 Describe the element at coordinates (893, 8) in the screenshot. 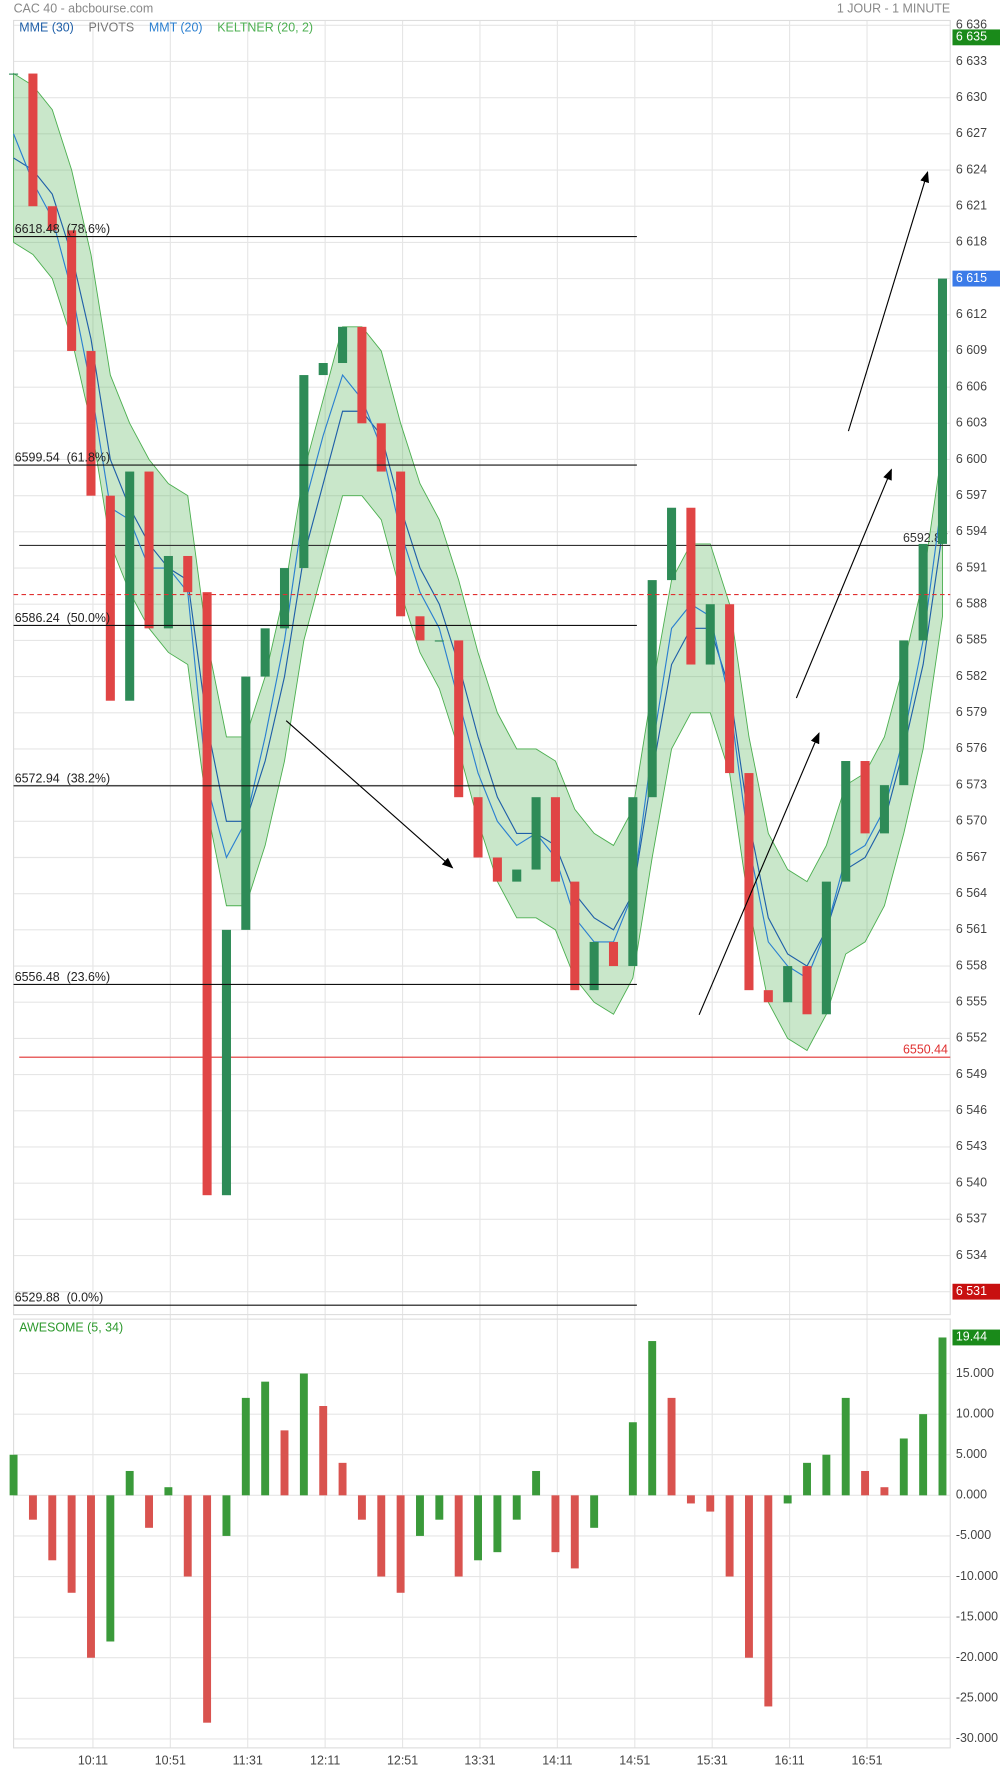

I see `chart-subtitle: 1 JOUR - 1 MINUTE` at that location.